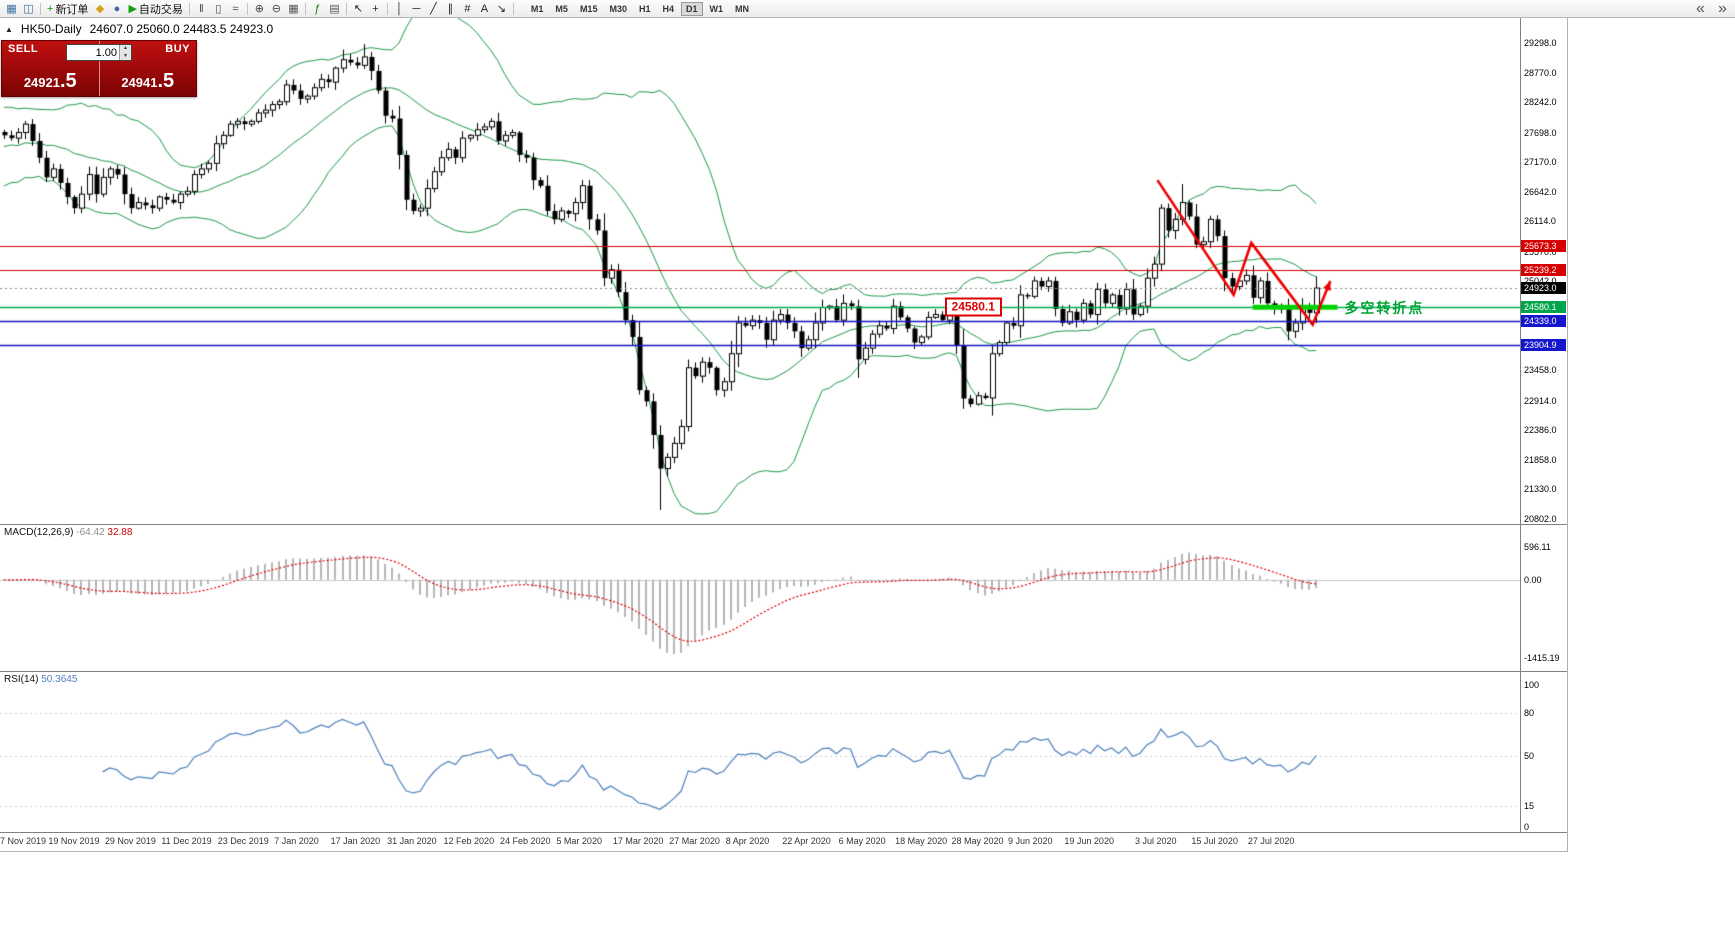 The height and width of the screenshot is (943, 1735). I want to click on price-badge: 25239.2, so click(1543, 270).